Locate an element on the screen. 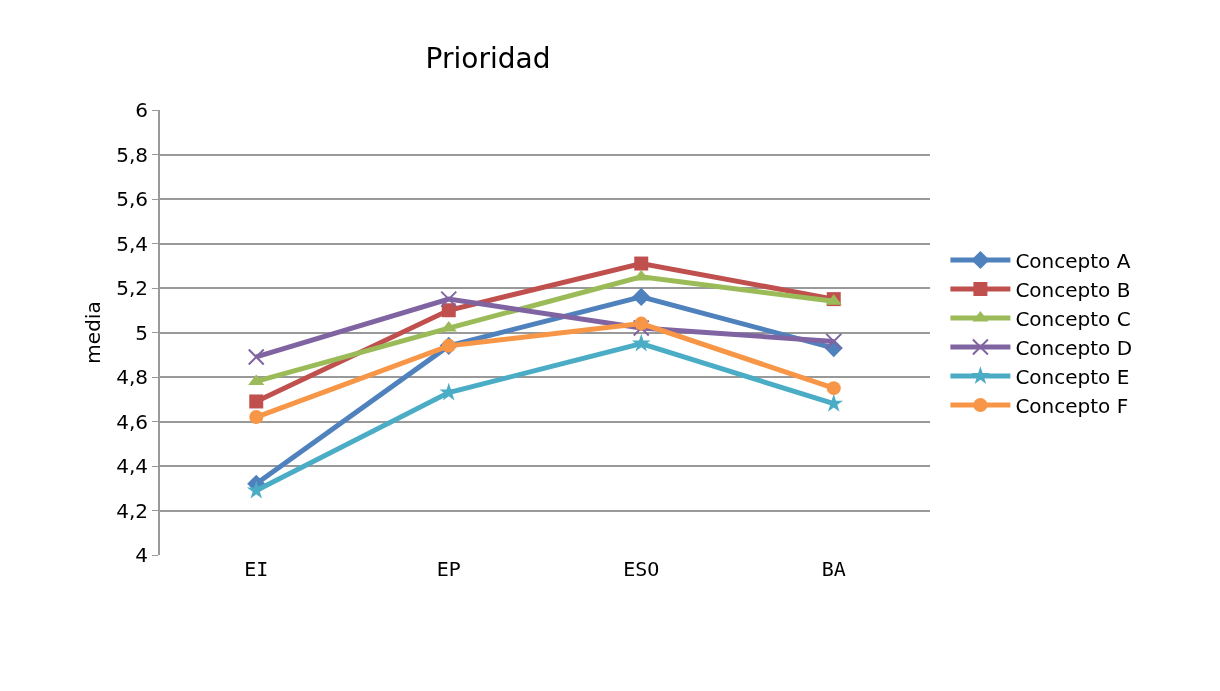 The height and width of the screenshot is (691, 1220). y-tick-label: 4,8 is located at coordinates (132, 377).